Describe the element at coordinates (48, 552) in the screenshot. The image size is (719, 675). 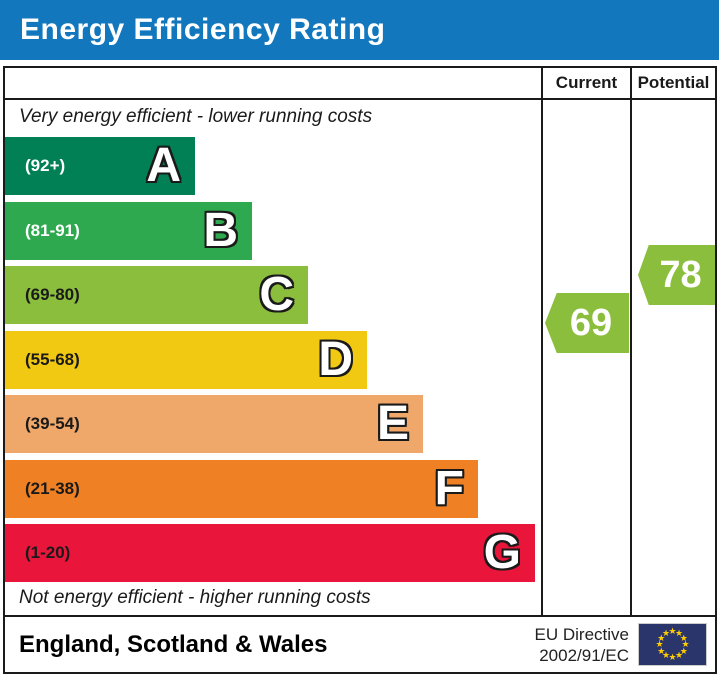
I see `band-g-range: (1-20)` at that location.